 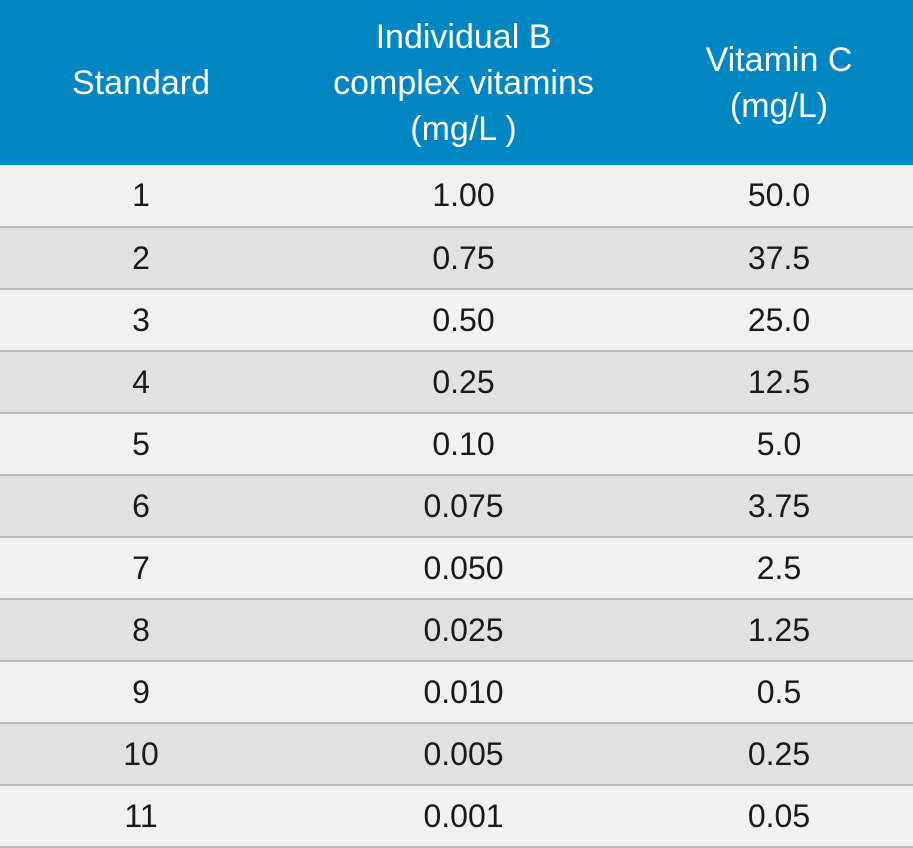 What do you see at coordinates (463, 36) in the screenshot?
I see `header-b-vitamins-line-1: Individual B` at bounding box center [463, 36].